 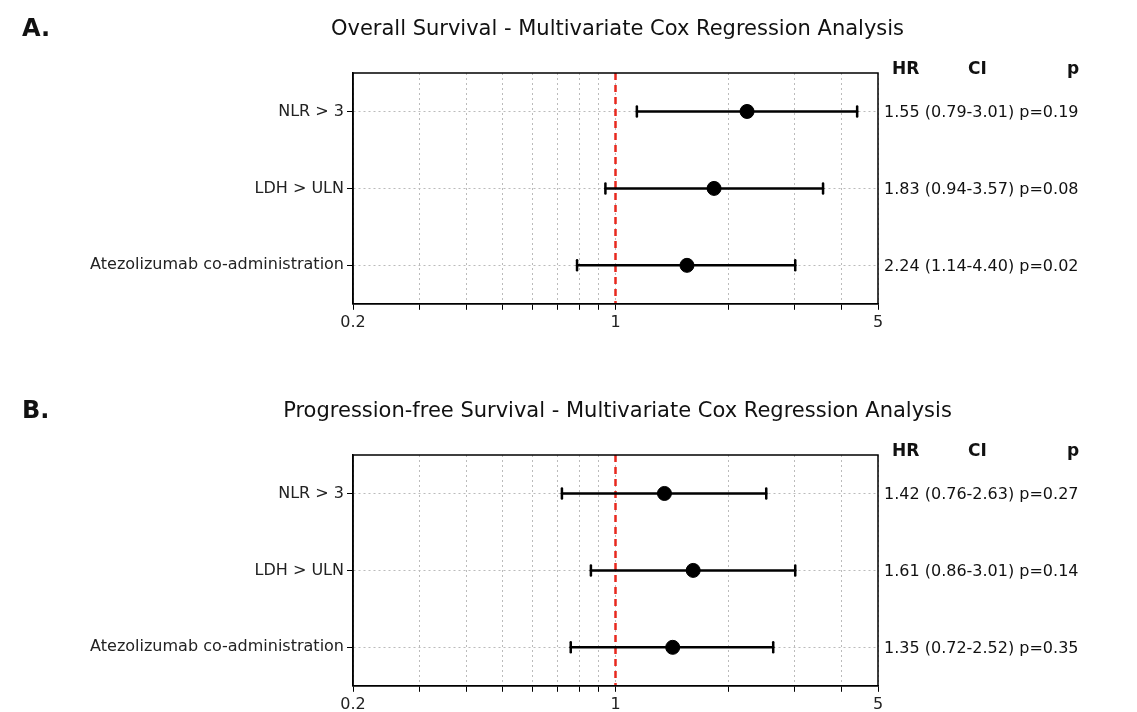 What do you see at coordinates (981, 188) in the screenshot?
I see `text: 1.83 (0.94-3.57) p=0.08` at bounding box center [981, 188].